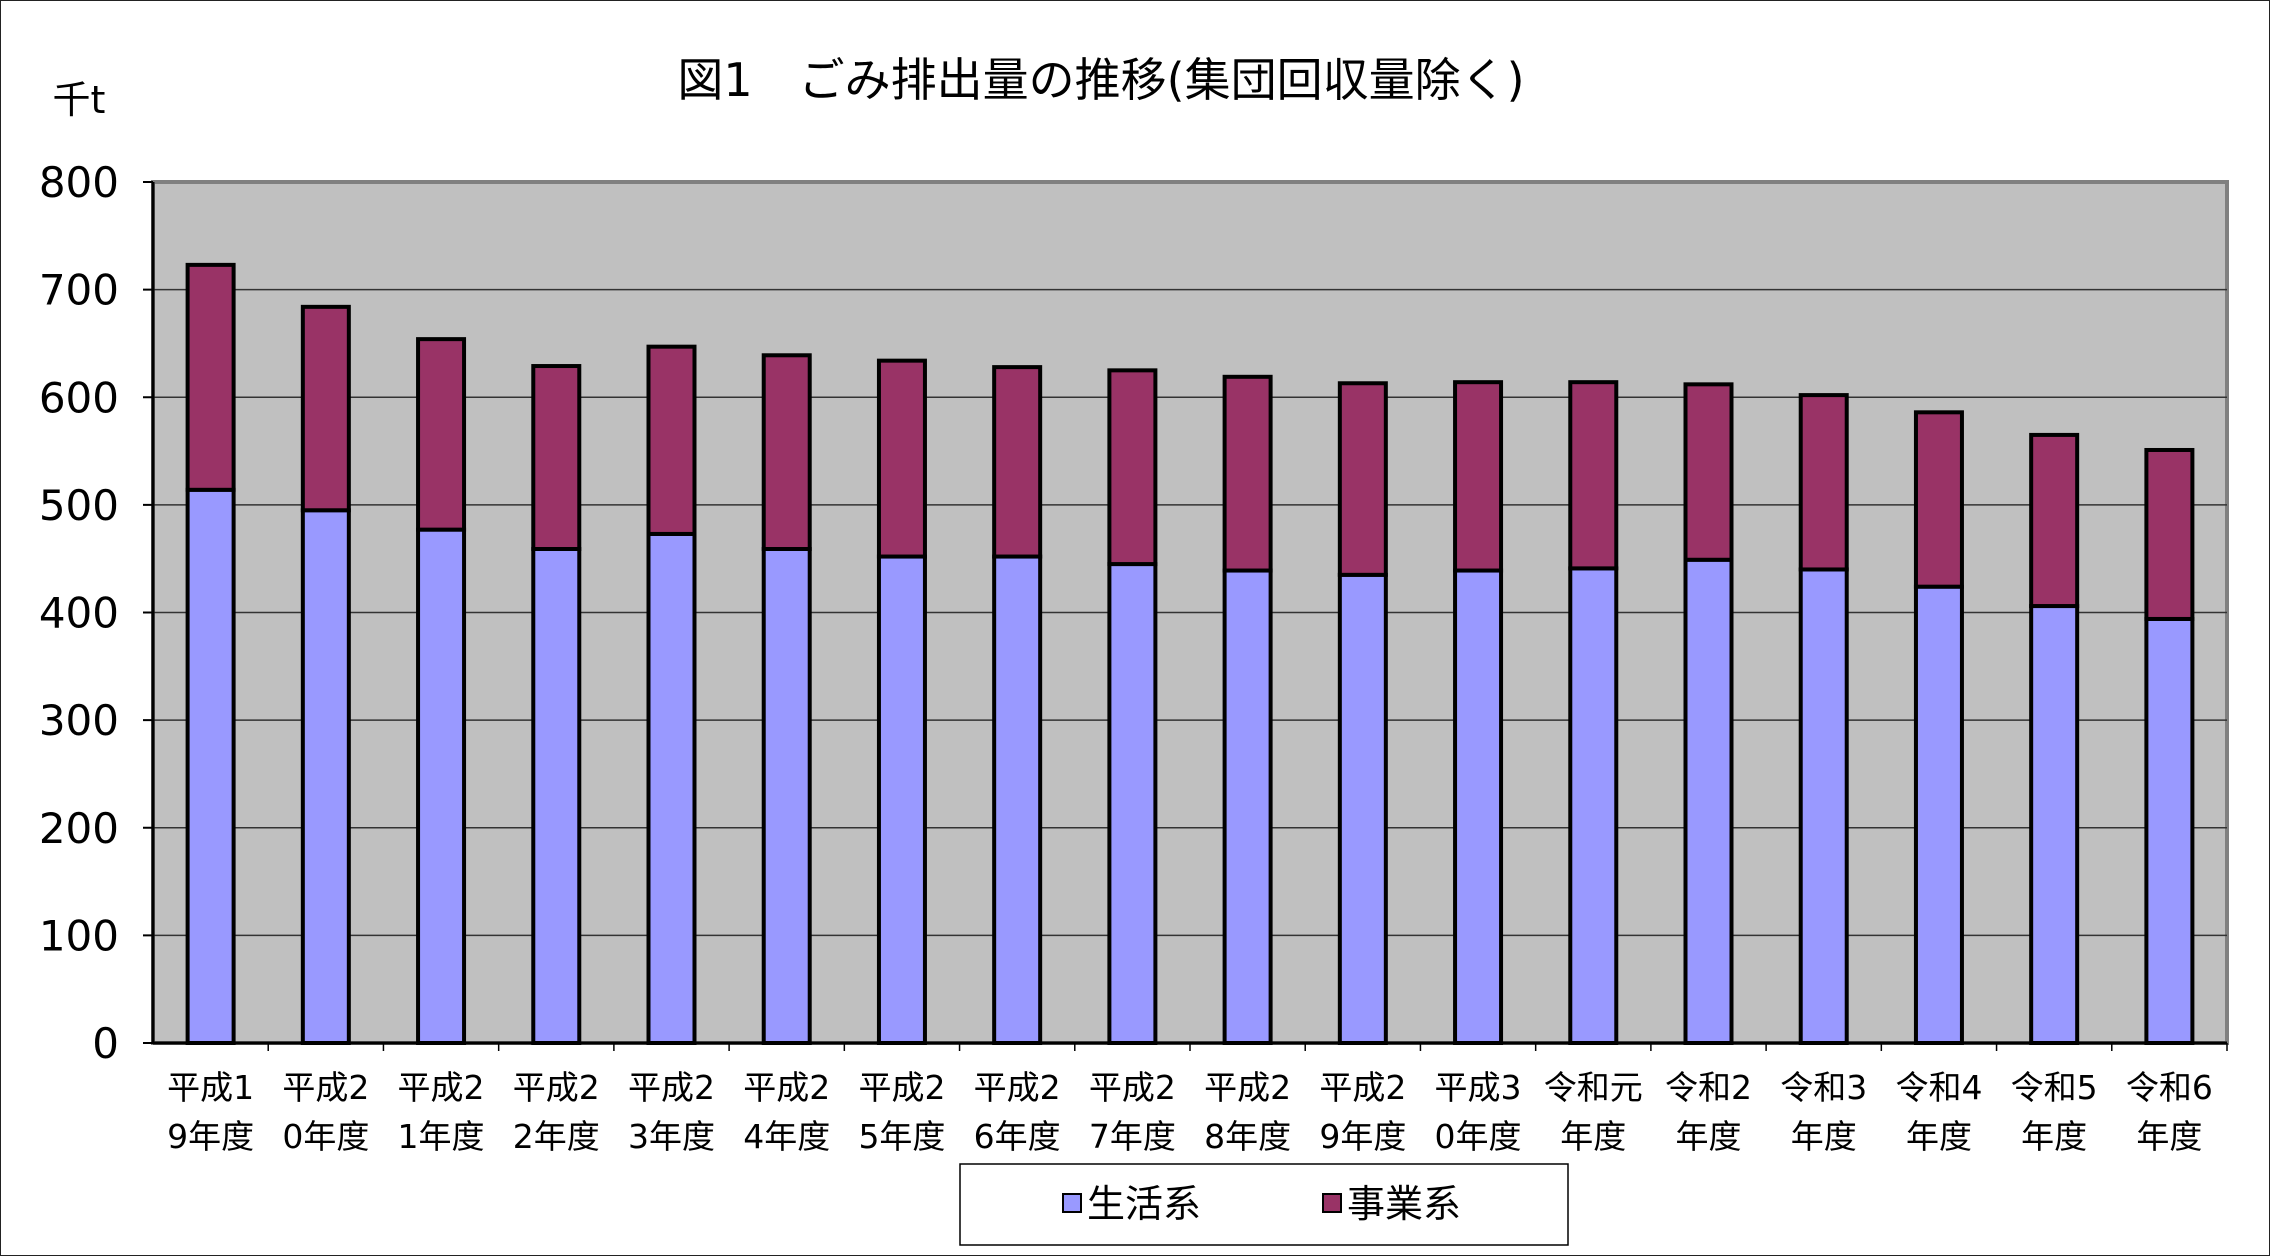 This screenshot has width=2270, height=1257. What do you see at coordinates (79, 720) in the screenshot?
I see `y-tick-label: 300` at bounding box center [79, 720].